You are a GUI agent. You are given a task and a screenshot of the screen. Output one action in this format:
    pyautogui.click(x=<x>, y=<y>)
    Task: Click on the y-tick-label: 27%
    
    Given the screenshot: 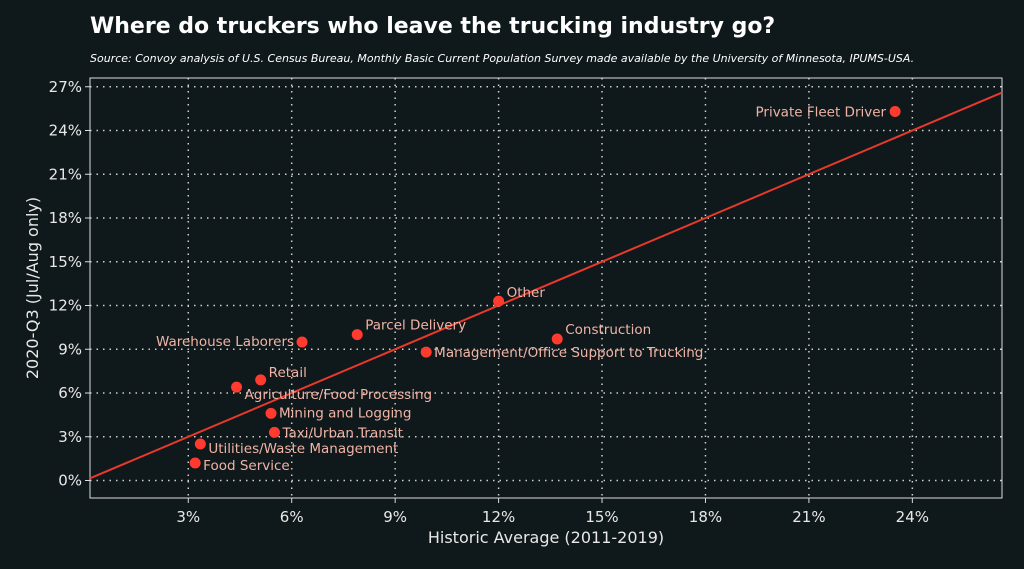 What is the action you would take?
    pyautogui.click(x=65, y=87)
    